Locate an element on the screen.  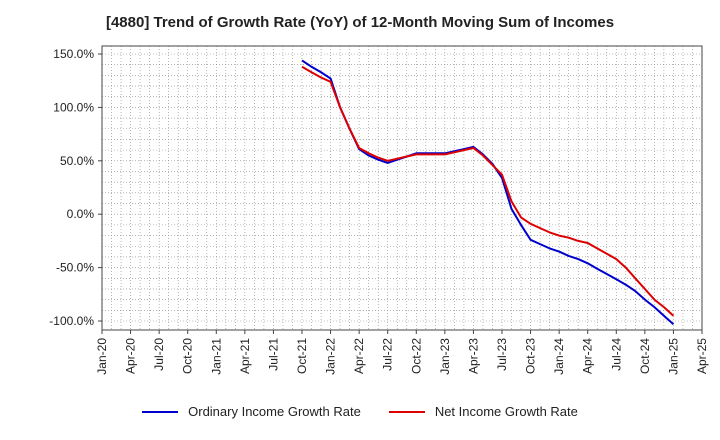
x-tick-label: Oct-23 is located at coordinates (531, 356).